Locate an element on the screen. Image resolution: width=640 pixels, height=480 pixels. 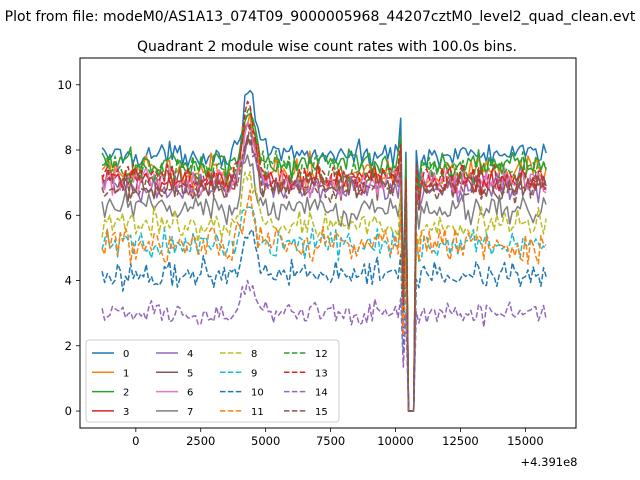
legend-label-4: 4 is located at coordinates (190, 354).